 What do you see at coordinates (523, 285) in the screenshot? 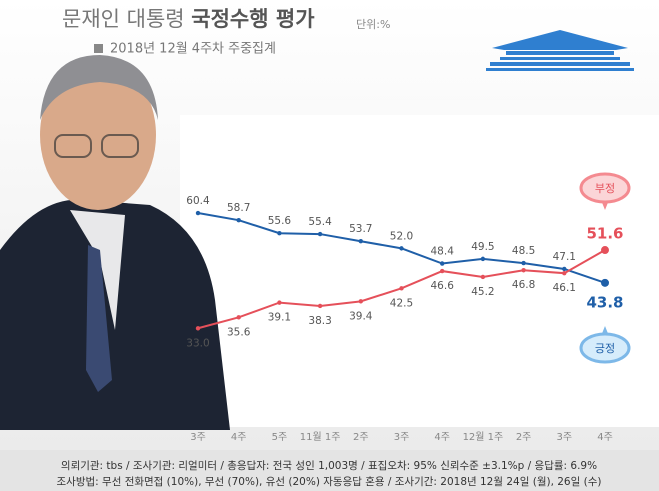
I see `value-label: 46.8` at bounding box center [523, 285].